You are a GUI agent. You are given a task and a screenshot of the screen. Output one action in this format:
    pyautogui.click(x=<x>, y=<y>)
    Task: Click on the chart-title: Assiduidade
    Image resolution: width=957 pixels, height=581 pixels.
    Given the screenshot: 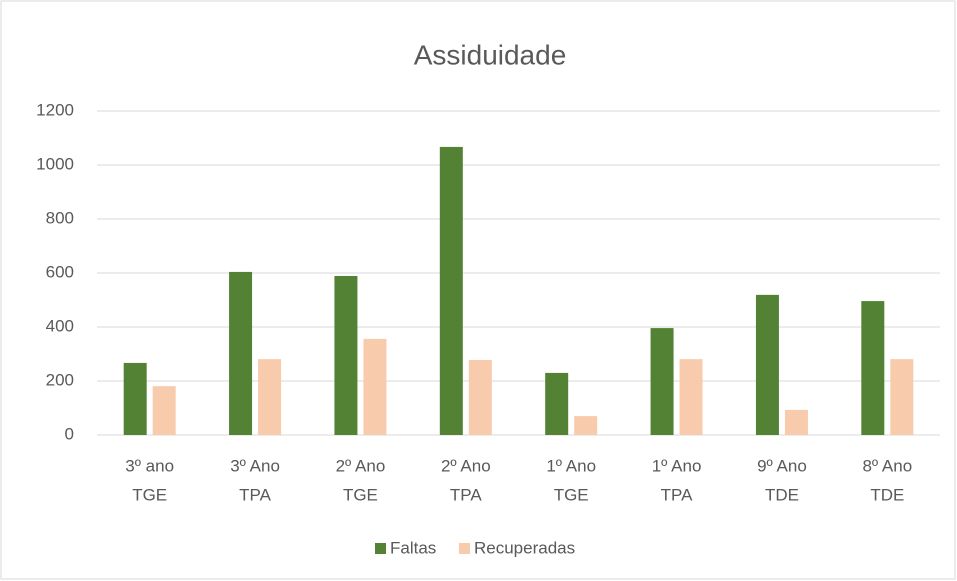 What is the action you would take?
    pyautogui.click(x=490, y=54)
    